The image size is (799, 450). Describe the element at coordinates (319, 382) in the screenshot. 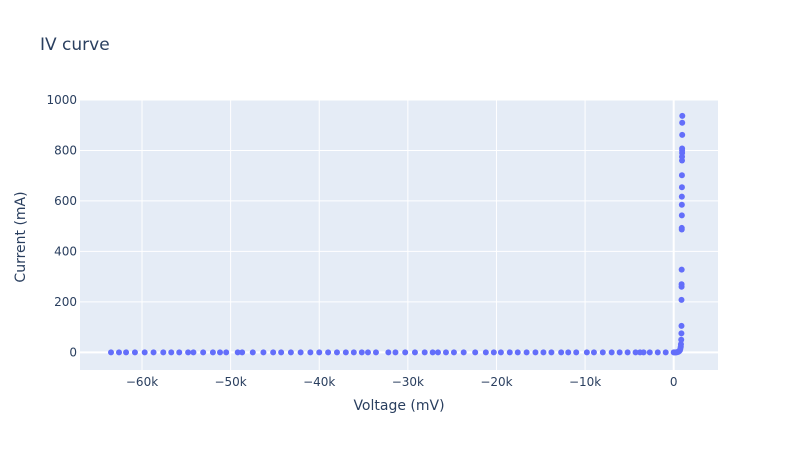

I see `x-tick-label: −40k` at that location.